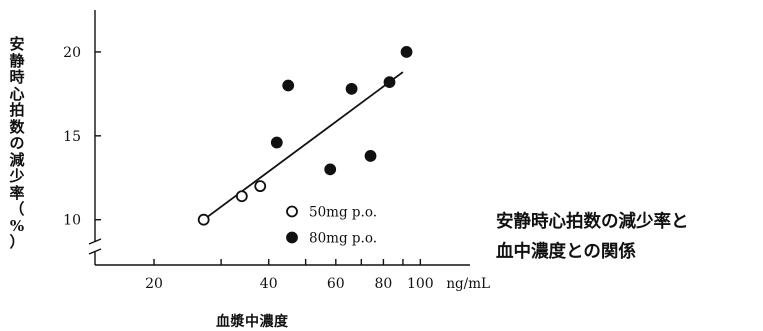  Describe the element at coordinates (592, 237) in the screenshot. I see `figure-caption: 安静時心拍数の減少率と 血中濃度との関係` at that location.